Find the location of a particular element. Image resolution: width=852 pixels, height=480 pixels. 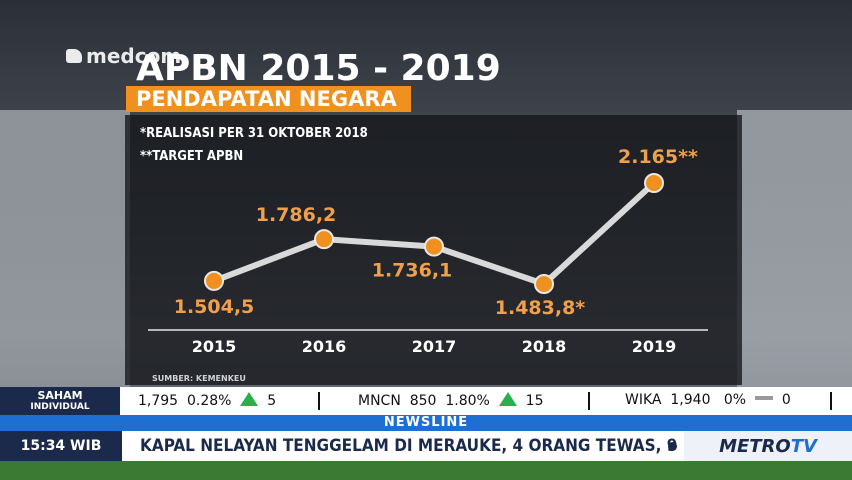

data-label-2018: 1.483,8* is located at coordinates (540, 308).